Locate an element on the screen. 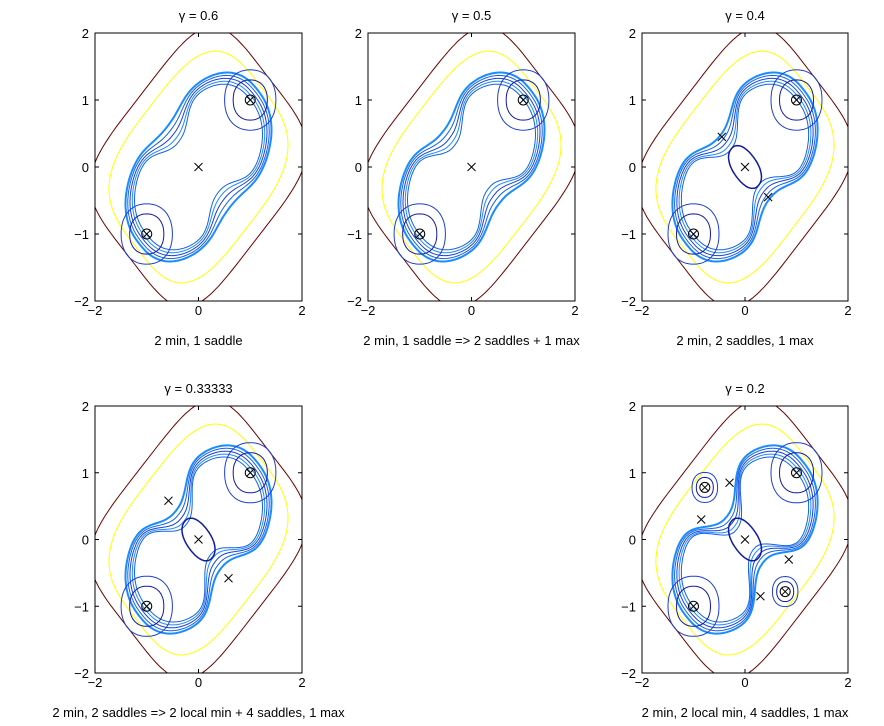 This screenshot has width=884, height=726. panel-caption: 2 min, 1 saddle => 2 saddles + 1 max is located at coordinates (471, 340).